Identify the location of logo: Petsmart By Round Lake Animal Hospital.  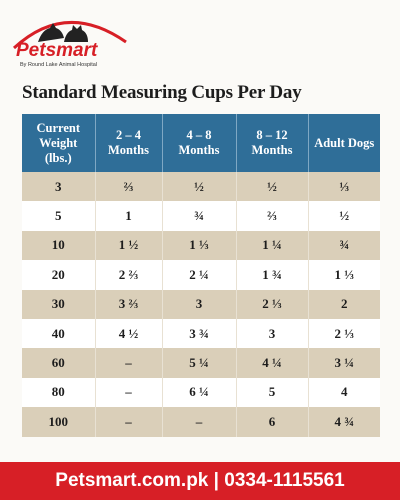
(69, 44).